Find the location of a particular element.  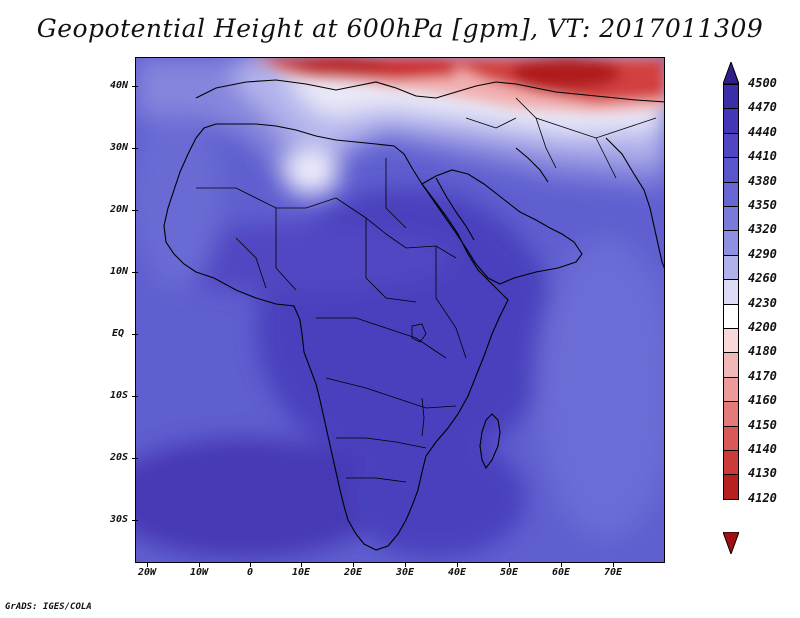

colorbar-label: 4350 is located at coordinates (762, 205).